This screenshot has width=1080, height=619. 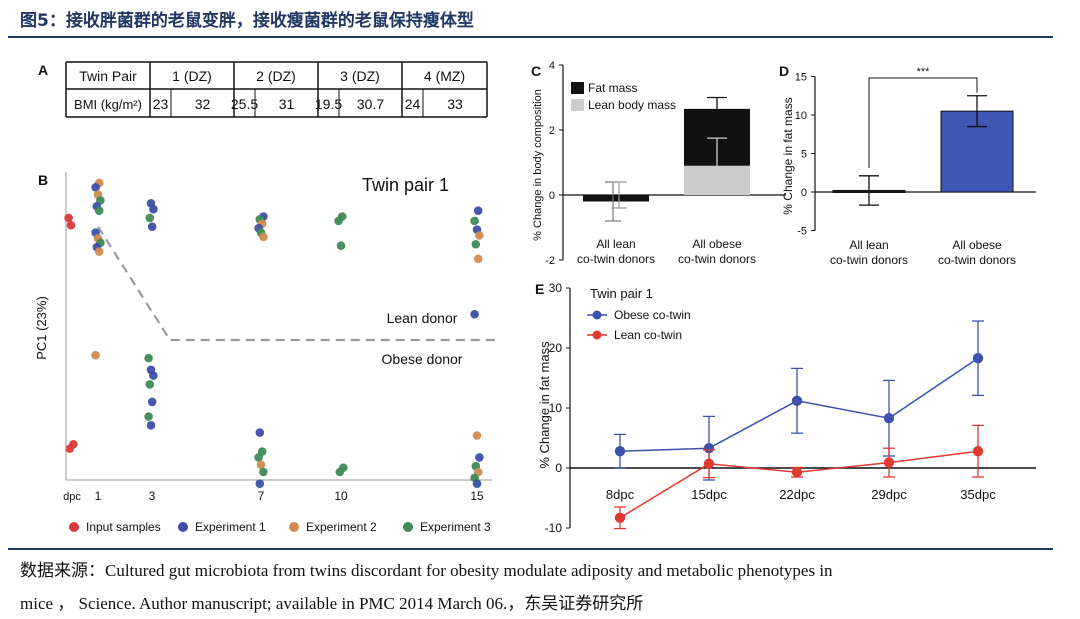 I want to click on d-significance-bracket, so click(x=923, y=123).